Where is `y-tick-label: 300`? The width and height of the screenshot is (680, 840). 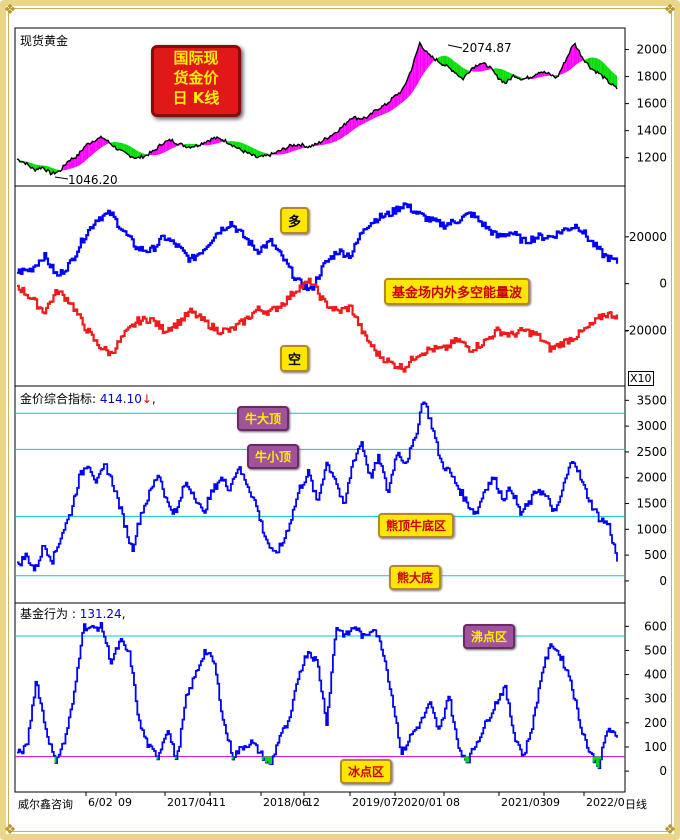 y-tick-label: 300 is located at coordinates (655, 699).